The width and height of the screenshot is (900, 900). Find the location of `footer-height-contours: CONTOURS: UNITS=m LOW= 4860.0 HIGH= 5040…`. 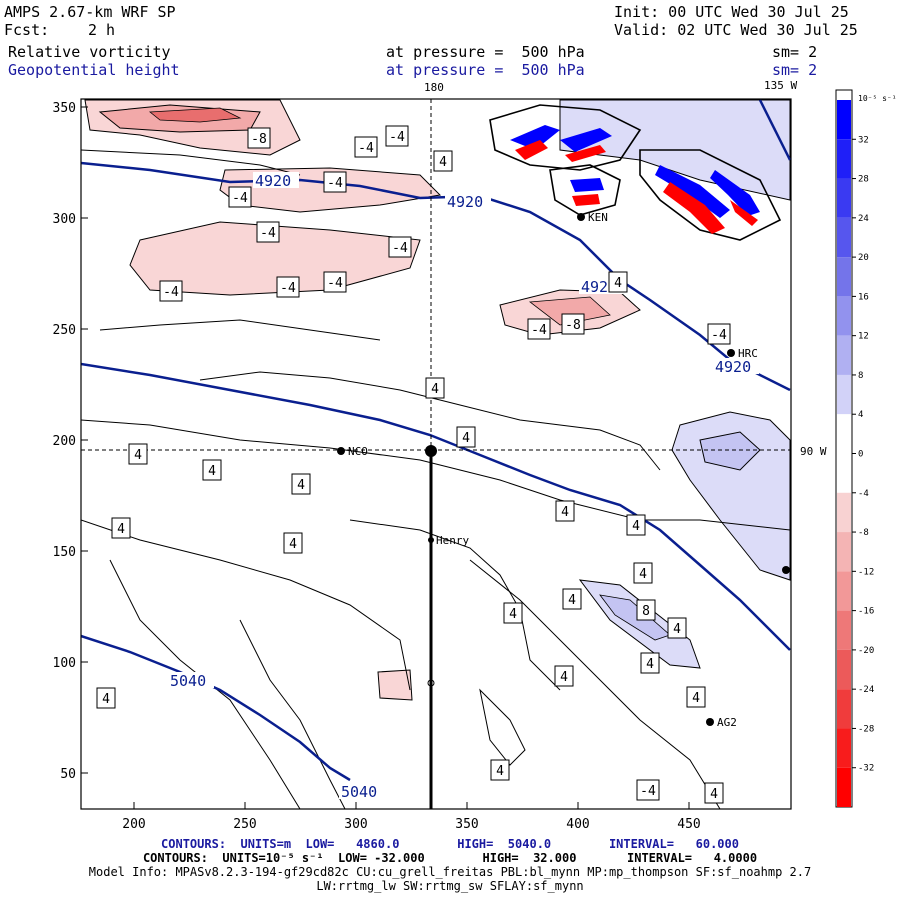

footer-height-contours: CONTOURS: UNITS=m LOW= 4860.0 HIGH= 5040… is located at coordinates (450, 844).